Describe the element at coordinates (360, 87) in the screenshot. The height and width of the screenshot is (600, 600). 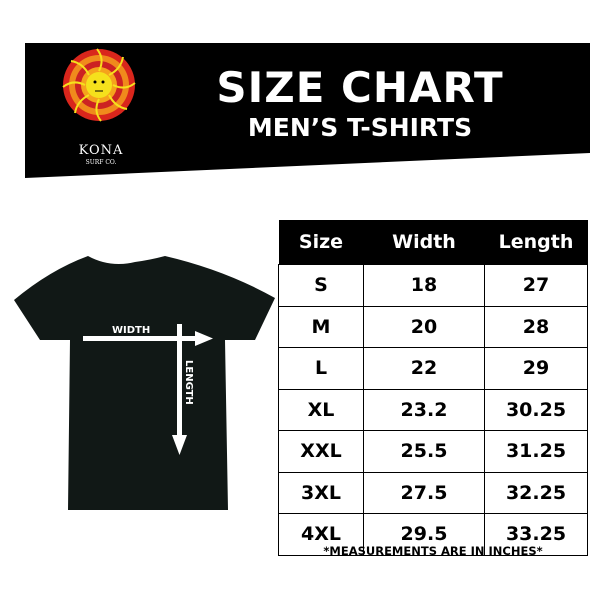
I see `page-title: SIZE CHART` at that location.